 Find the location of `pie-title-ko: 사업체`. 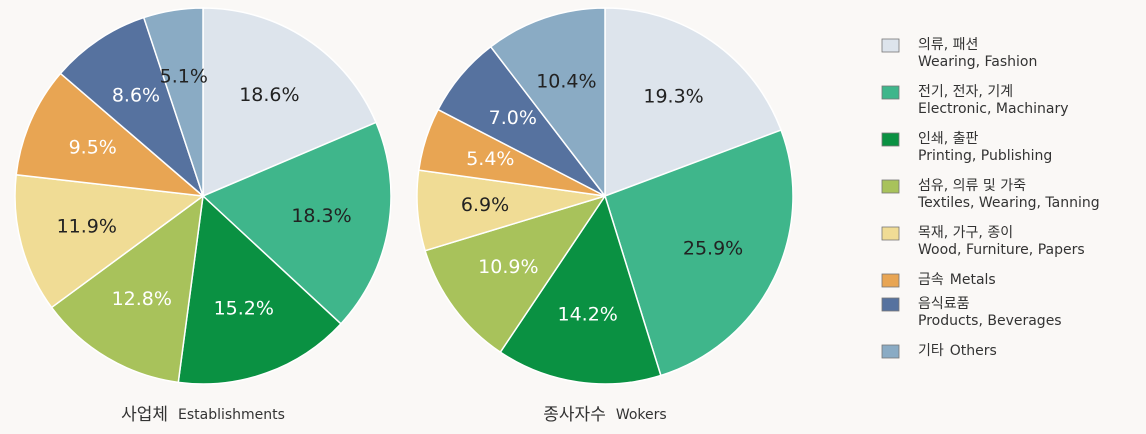

pie-title-ko: 사업체 is located at coordinates (144, 415).